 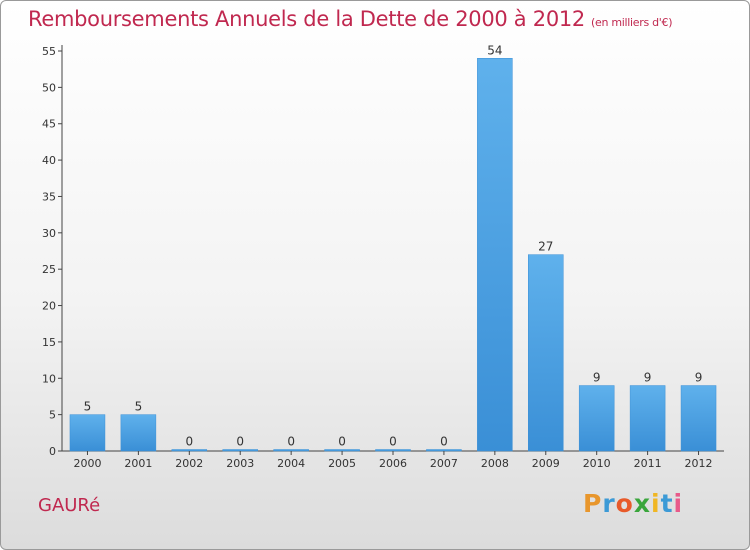 I want to click on y-tick-label: 55, so click(x=49, y=51).